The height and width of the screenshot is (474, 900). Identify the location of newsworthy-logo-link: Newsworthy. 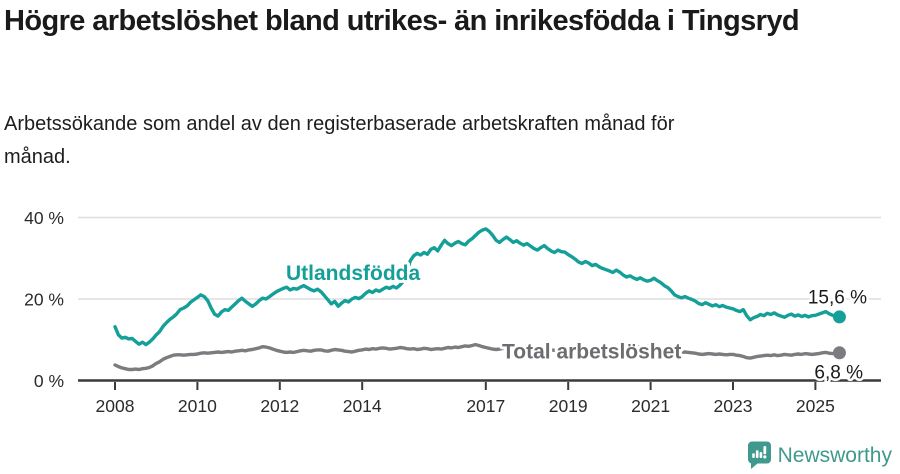
(819, 455).